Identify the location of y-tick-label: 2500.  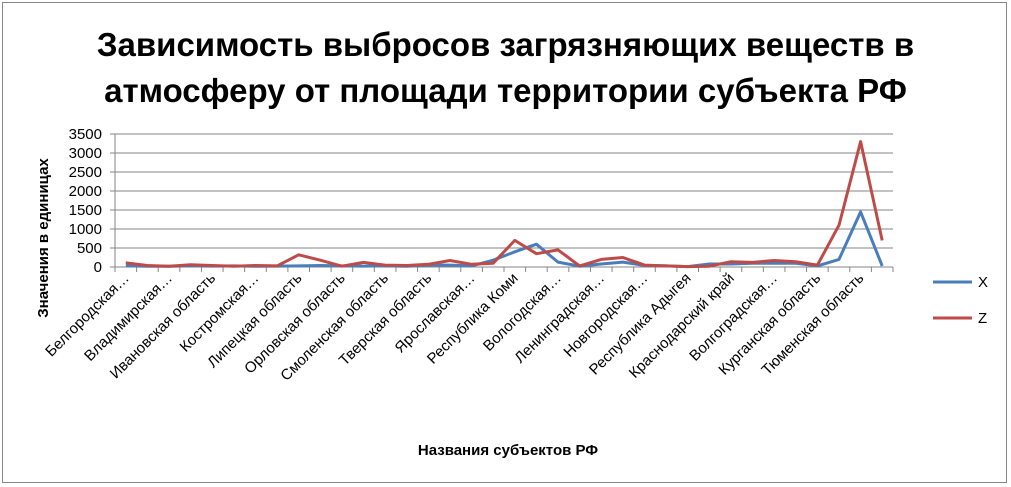
(85, 172).